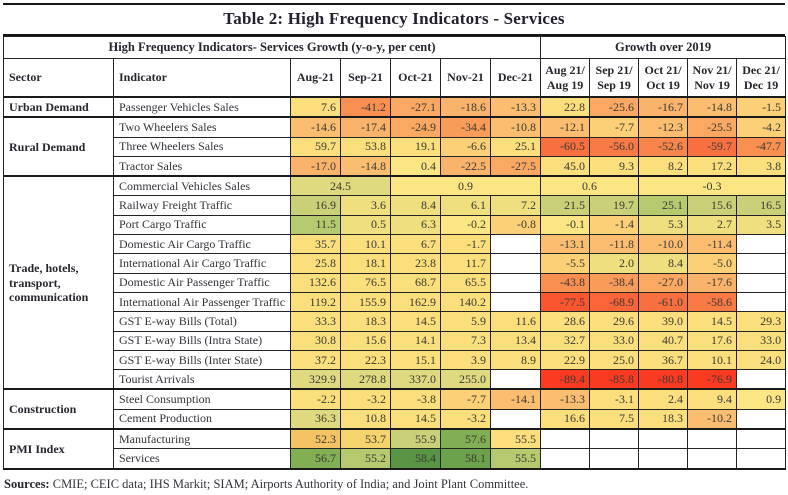  I want to click on value-cell: -4.2, so click(761, 127).